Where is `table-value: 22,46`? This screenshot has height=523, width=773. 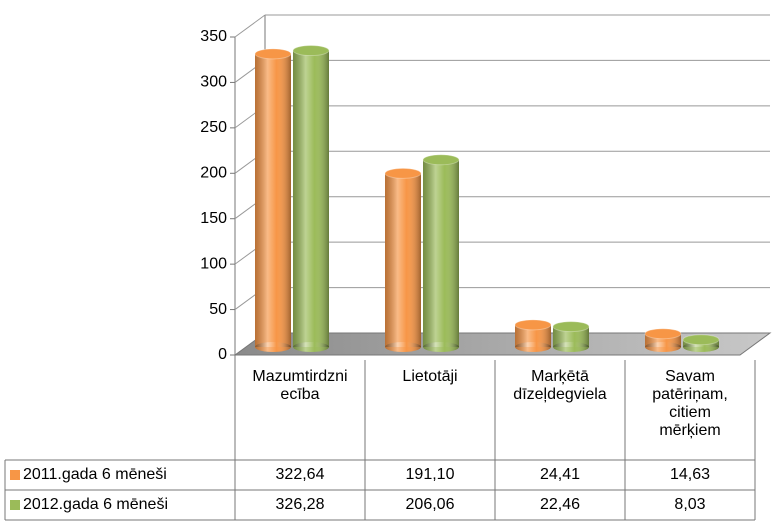 table-value: 22,46 is located at coordinates (560, 504).